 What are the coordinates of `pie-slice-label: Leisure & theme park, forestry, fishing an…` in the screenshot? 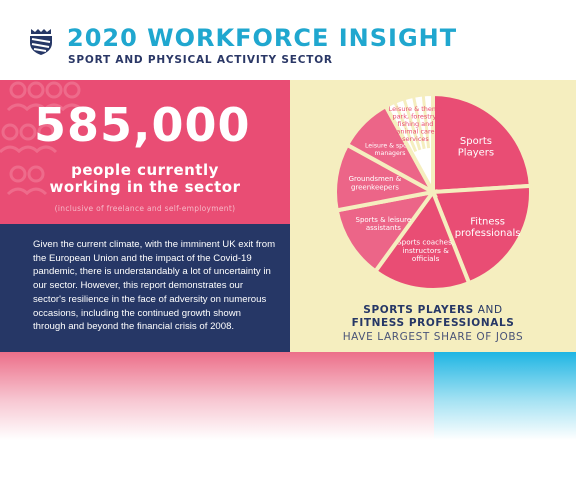 It's located at (416, 124).